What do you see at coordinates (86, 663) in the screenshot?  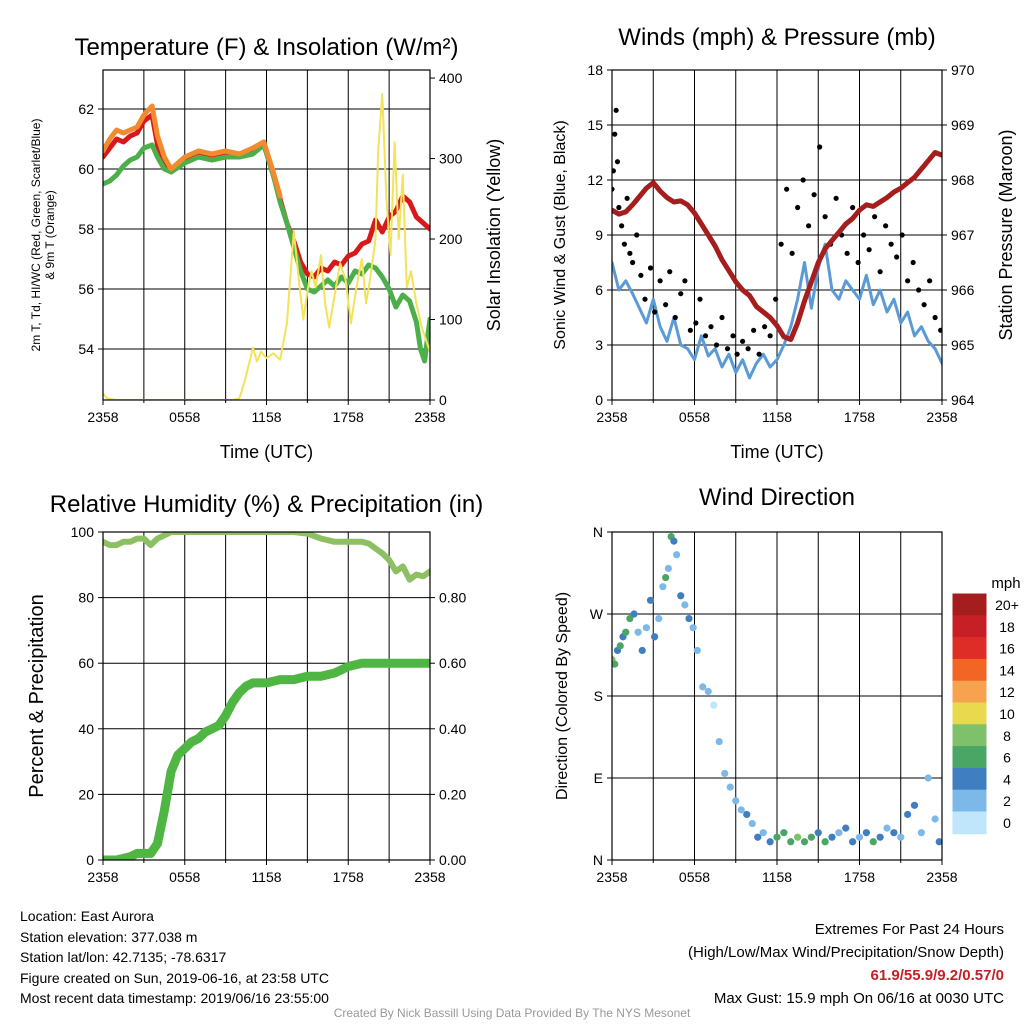 I see `y-tick-label: 60` at bounding box center [86, 663].